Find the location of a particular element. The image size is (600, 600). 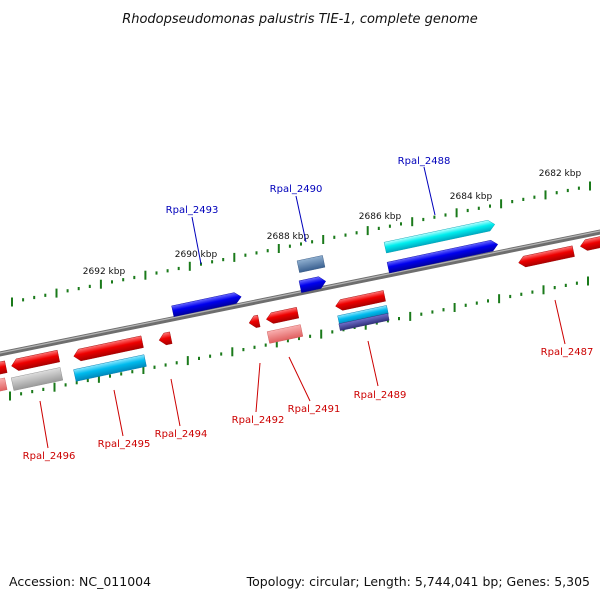

kbp-label-2692: 2692 kbp is located at coordinates (104, 272).